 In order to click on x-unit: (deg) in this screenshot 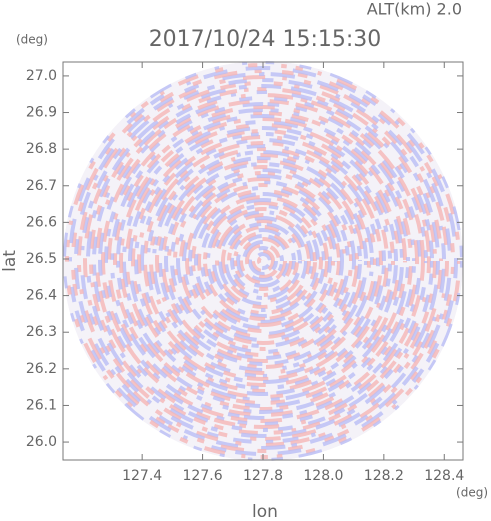, I will do `click(472, 493)`.